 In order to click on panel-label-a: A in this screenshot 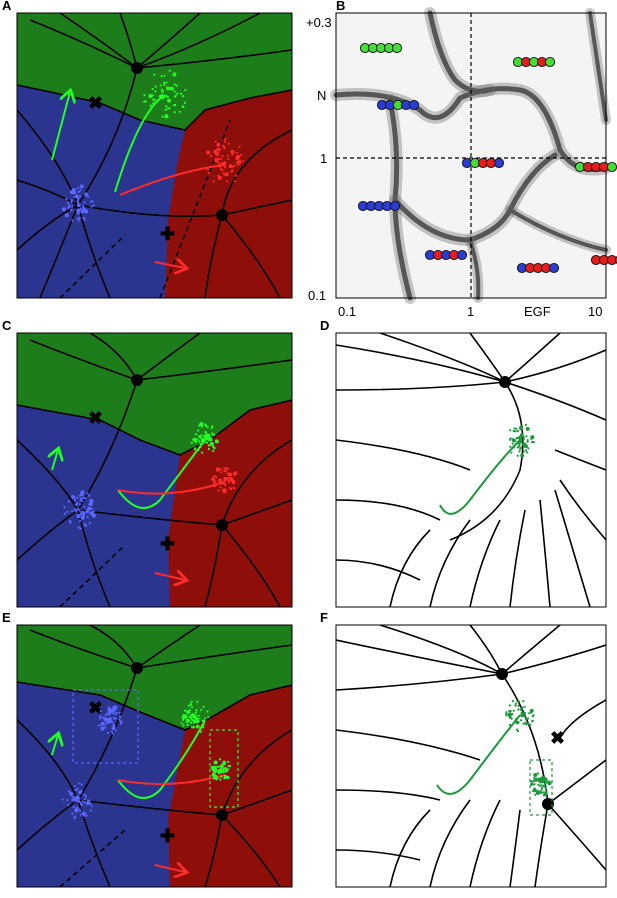, I will do `click(7, 6)`.